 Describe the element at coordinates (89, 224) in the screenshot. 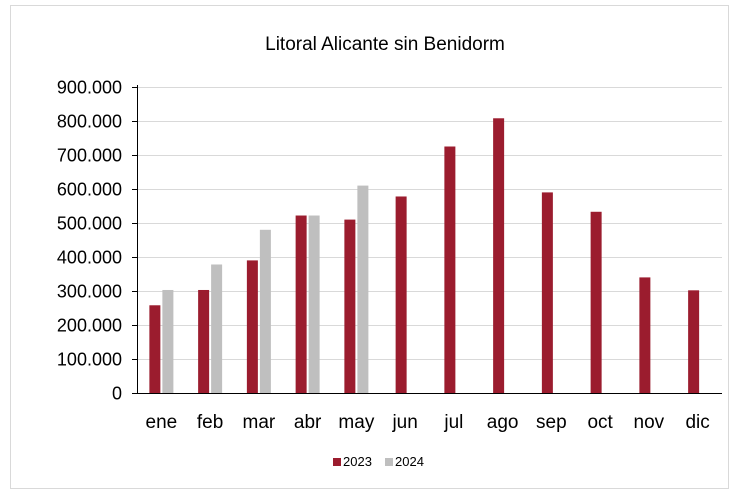

I see `y-tick-label: 500.000` at that location.